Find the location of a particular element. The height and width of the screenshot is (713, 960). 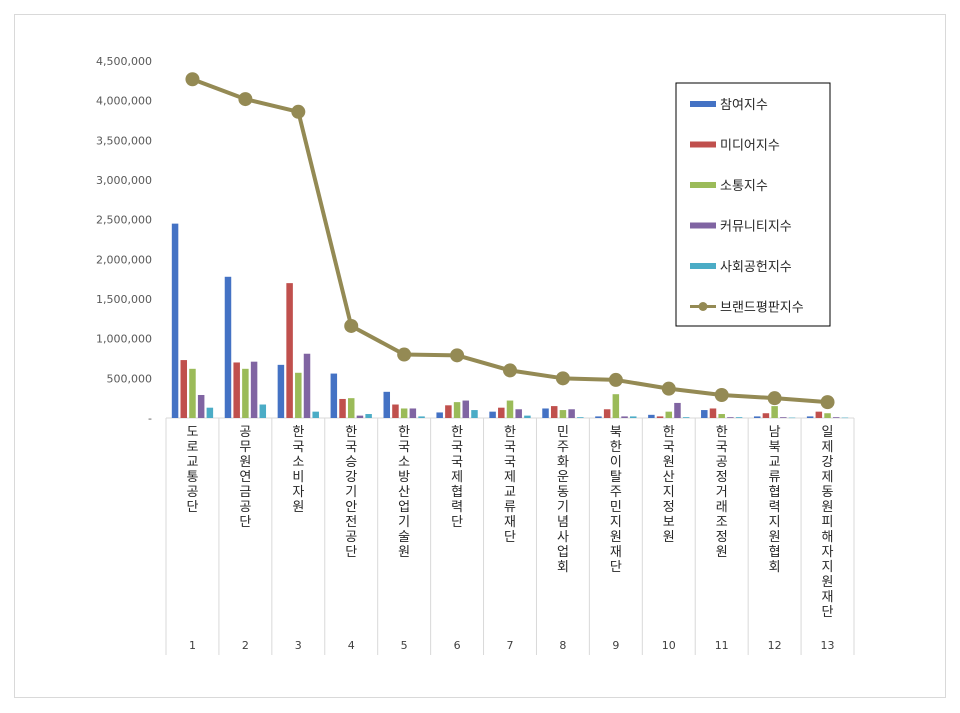

category-number: 4 is located at coordinates (351, 645).